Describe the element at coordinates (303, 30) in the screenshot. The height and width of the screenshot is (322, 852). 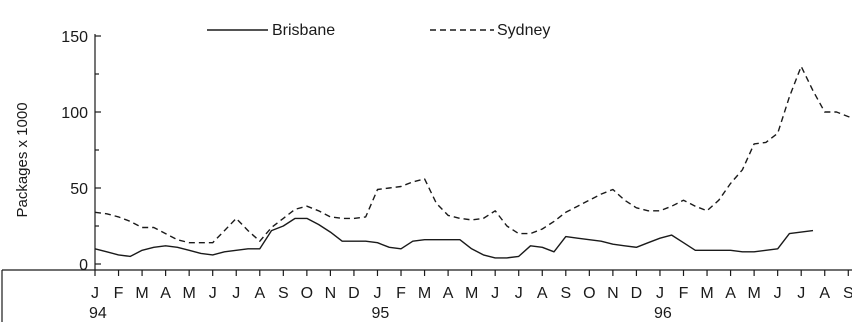
I see `legend-brisbane-label: Brisbane` at that location.